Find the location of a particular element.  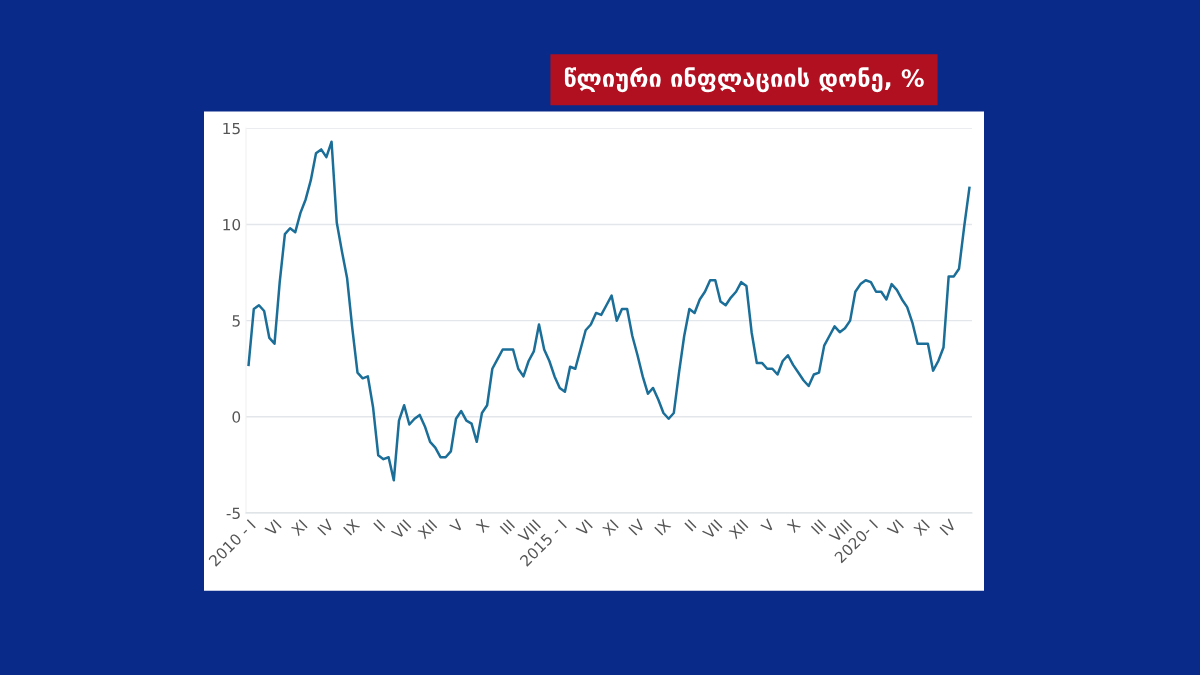

y-tick-label: -5 is located at coordinates (233, 513).